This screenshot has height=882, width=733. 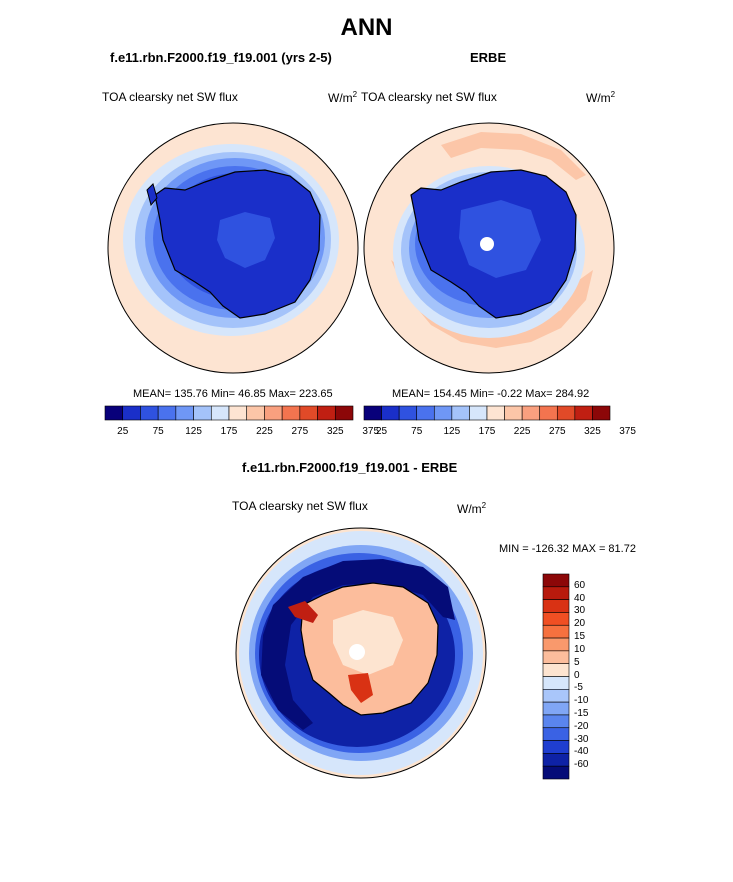 What do you see at coordinates (580, 649) in the screenshot?
I see `colorbar-tick-label: 10` at bounding box center [580, 649].